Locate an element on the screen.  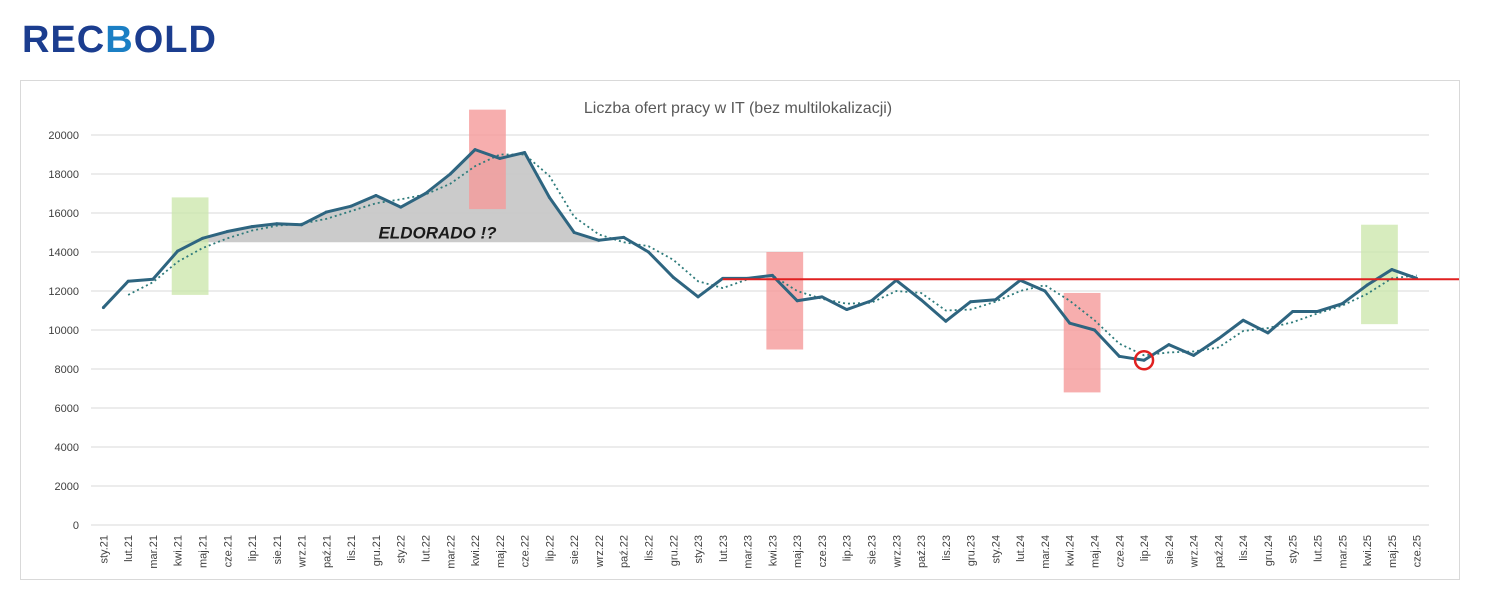
red-highlight-box is located at coordinates (1082, 342).